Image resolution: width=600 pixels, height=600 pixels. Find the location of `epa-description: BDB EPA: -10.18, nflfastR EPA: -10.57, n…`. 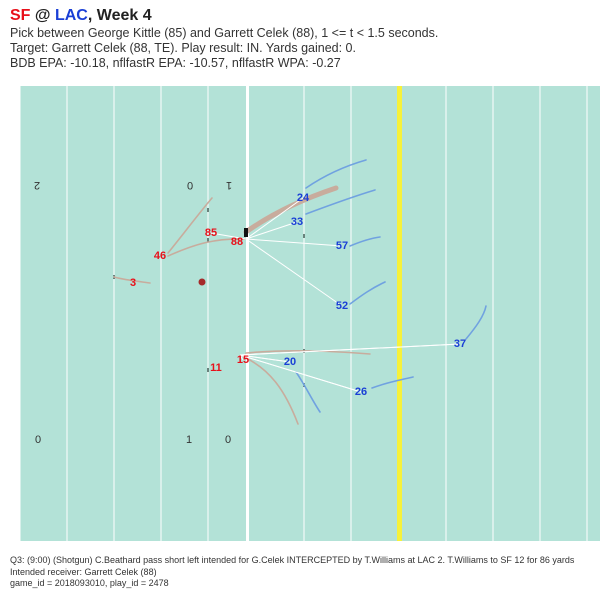

epa-description: BDB EPA: -10.18, nflfastR EPA: -10.57, n… is located at coordinates (175, 63).